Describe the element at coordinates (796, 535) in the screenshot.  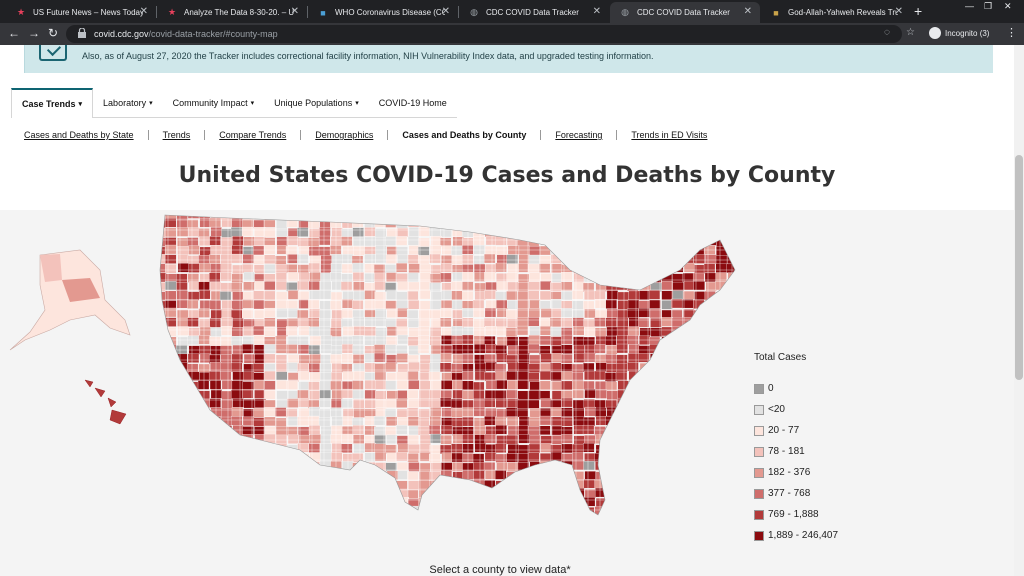
I see `legend-item: 1,889 - 246,407` at that location.